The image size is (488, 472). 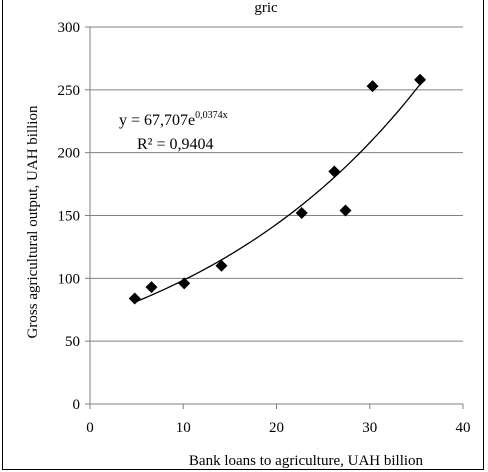 What do you see at coordinates (369, 428) in the screenshot?
I see `x-tick-label-30: 30` at bounding box center [369, 428].